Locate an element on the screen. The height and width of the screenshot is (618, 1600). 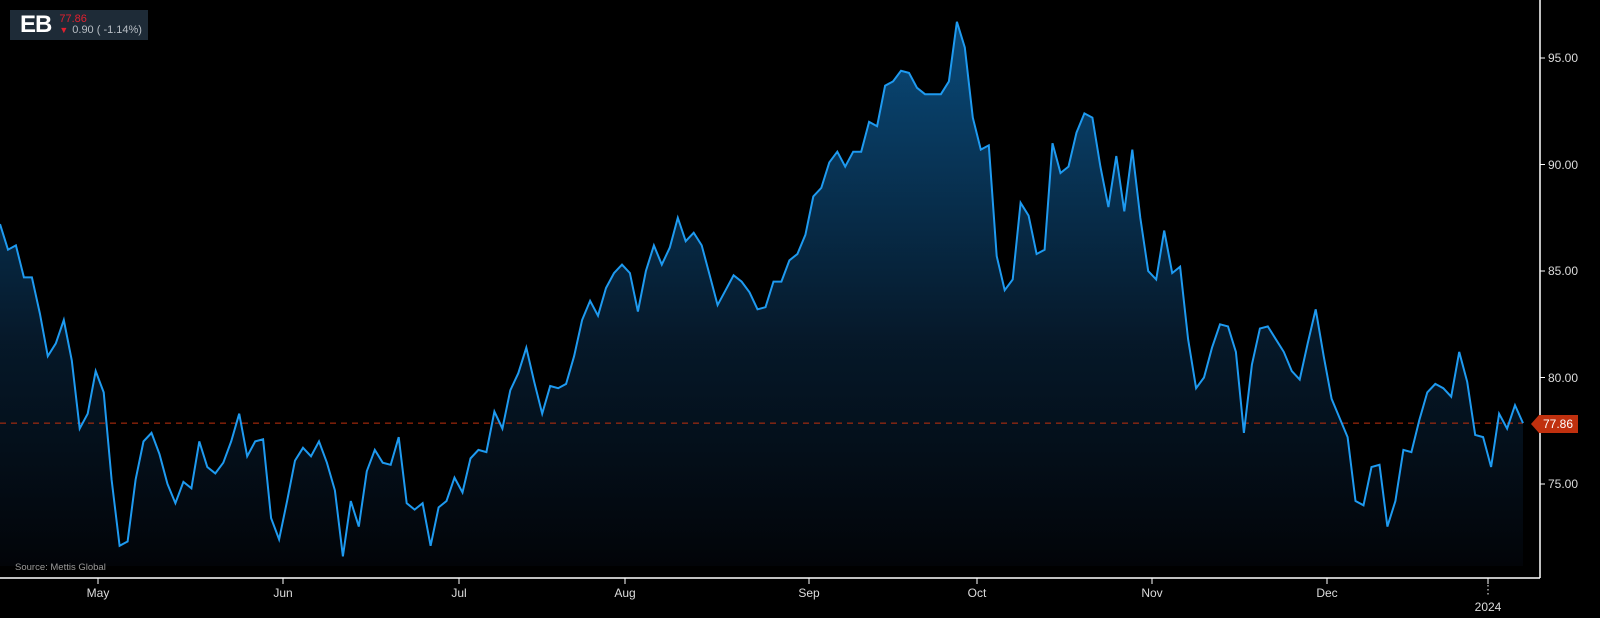
y-tick-label: 80.00 is located at coordinates (1563, 377).